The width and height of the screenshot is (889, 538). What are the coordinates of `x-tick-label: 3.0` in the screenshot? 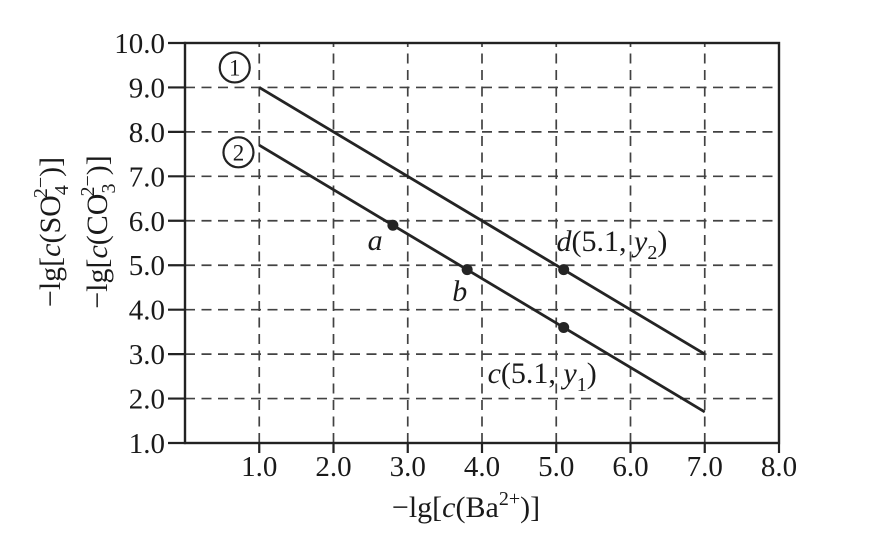 It's located at (408, 467).